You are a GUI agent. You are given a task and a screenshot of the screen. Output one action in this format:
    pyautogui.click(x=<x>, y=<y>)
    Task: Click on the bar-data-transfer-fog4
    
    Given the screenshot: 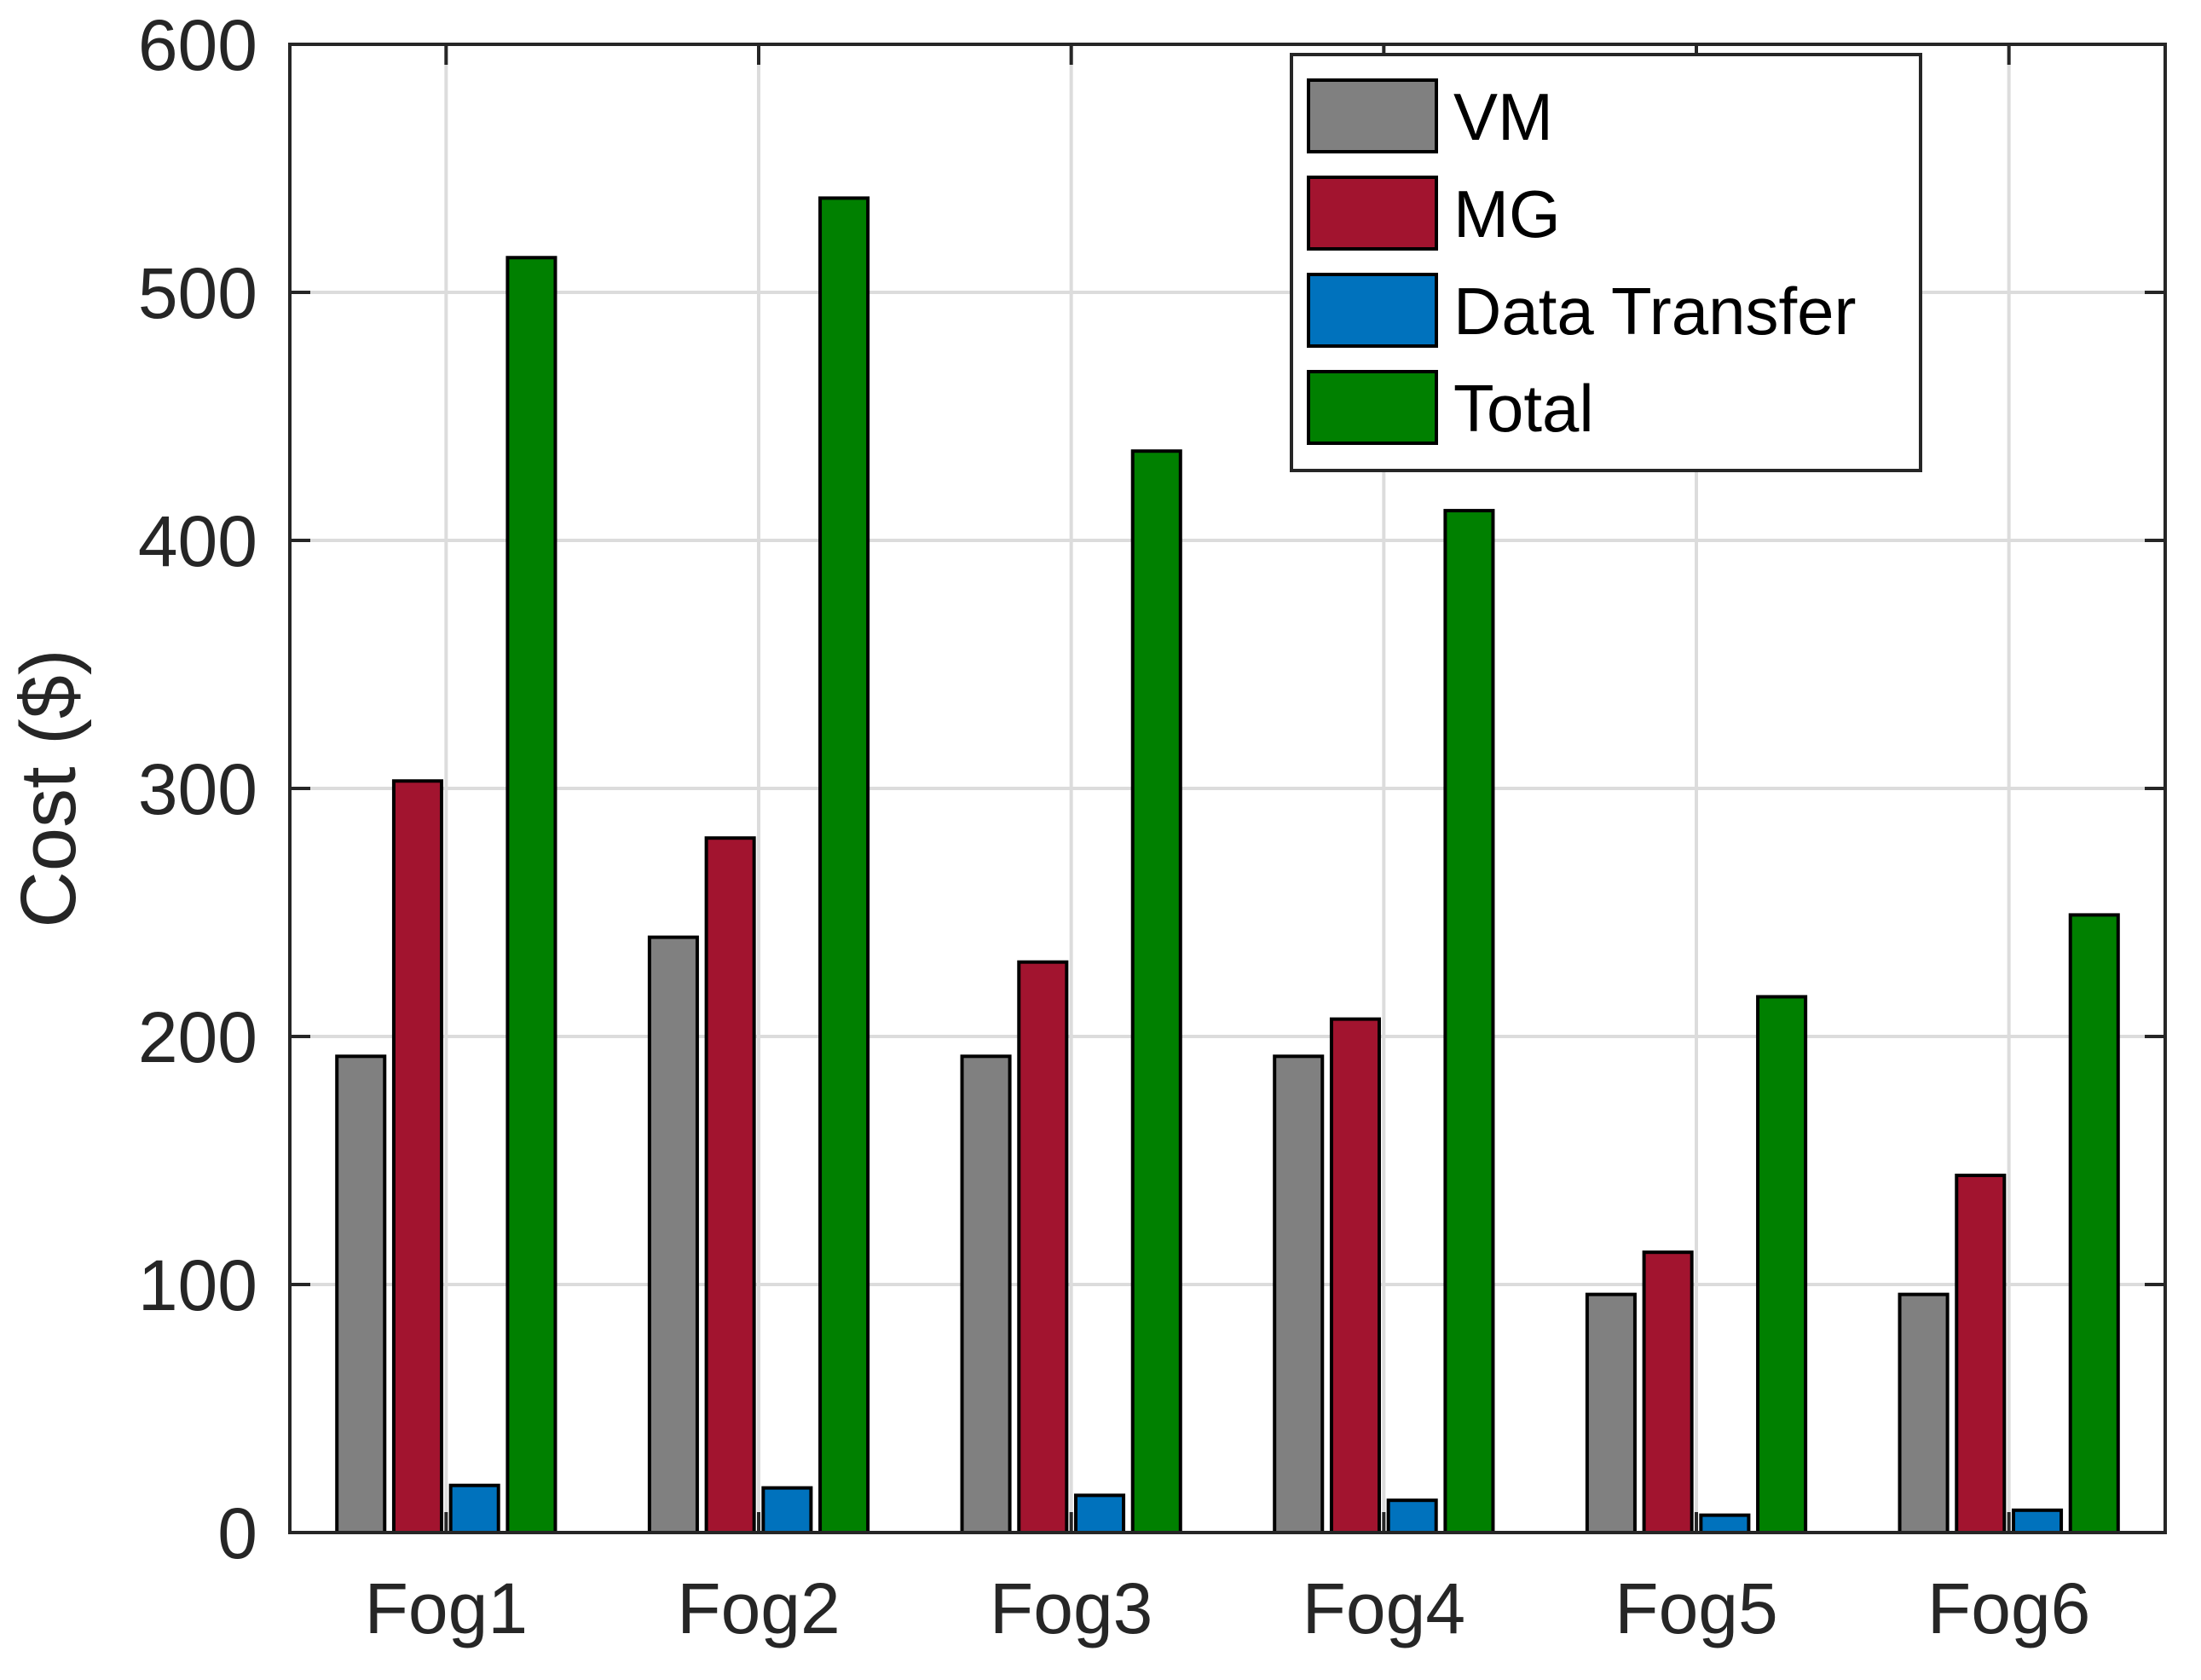 What is the action you would take?
    pyautogui.click(x=1412, y=1516)
    